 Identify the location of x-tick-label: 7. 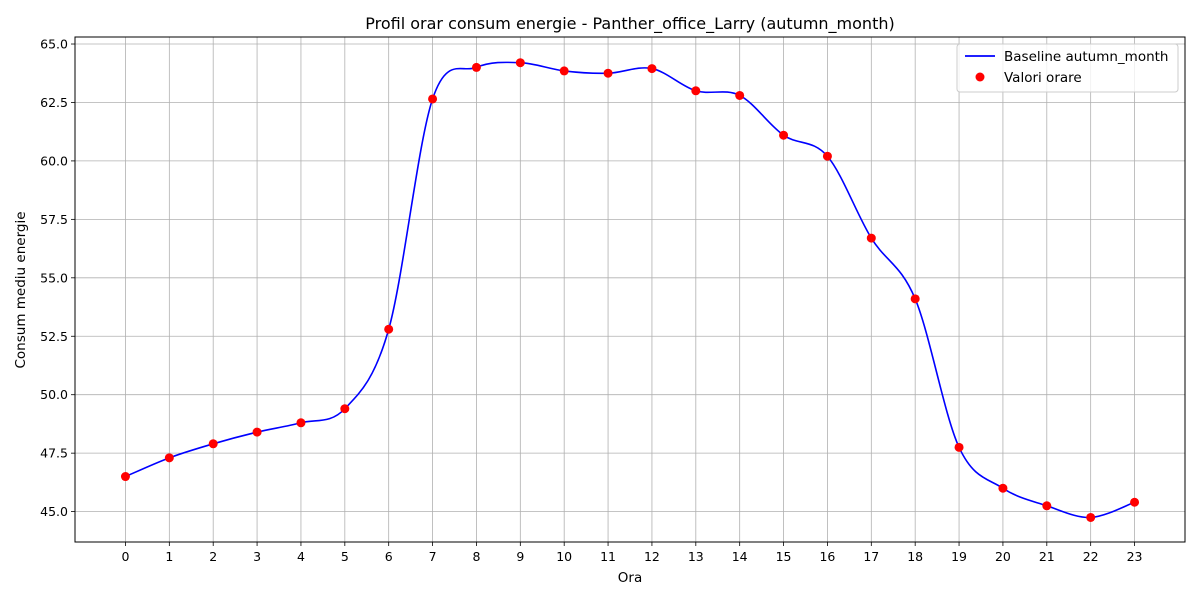
(433, 556).